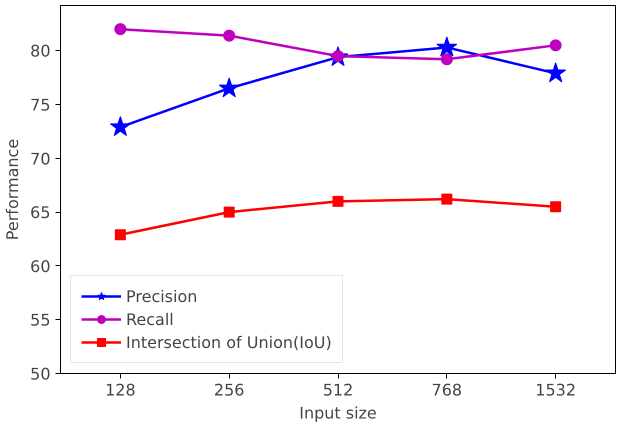 The height and width of the screenshot is (430, 624). What do you see at coordinates (40, 212) in the screenshot?
I see `y-tick-label: 65` at bounding box center [40, 212].